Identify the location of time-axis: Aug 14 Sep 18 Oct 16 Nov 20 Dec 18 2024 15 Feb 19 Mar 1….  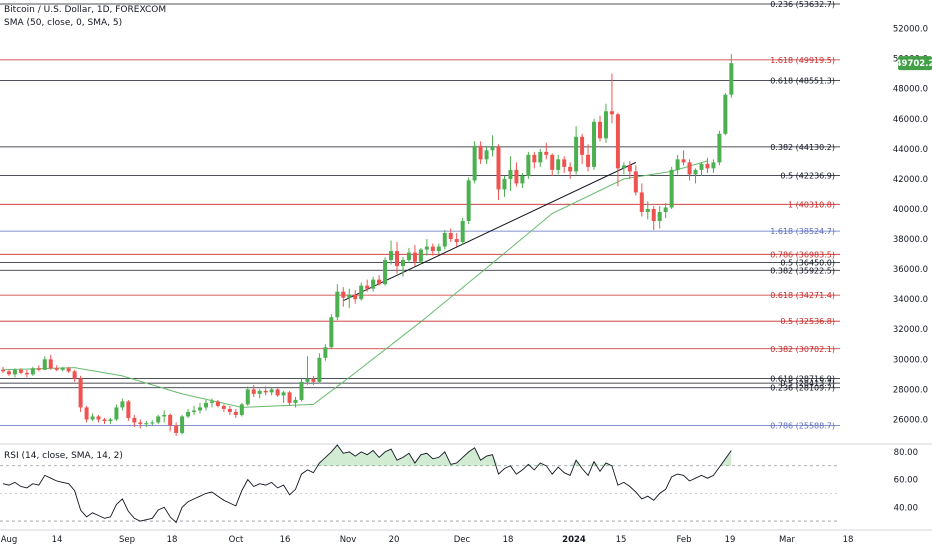
(466, 537).